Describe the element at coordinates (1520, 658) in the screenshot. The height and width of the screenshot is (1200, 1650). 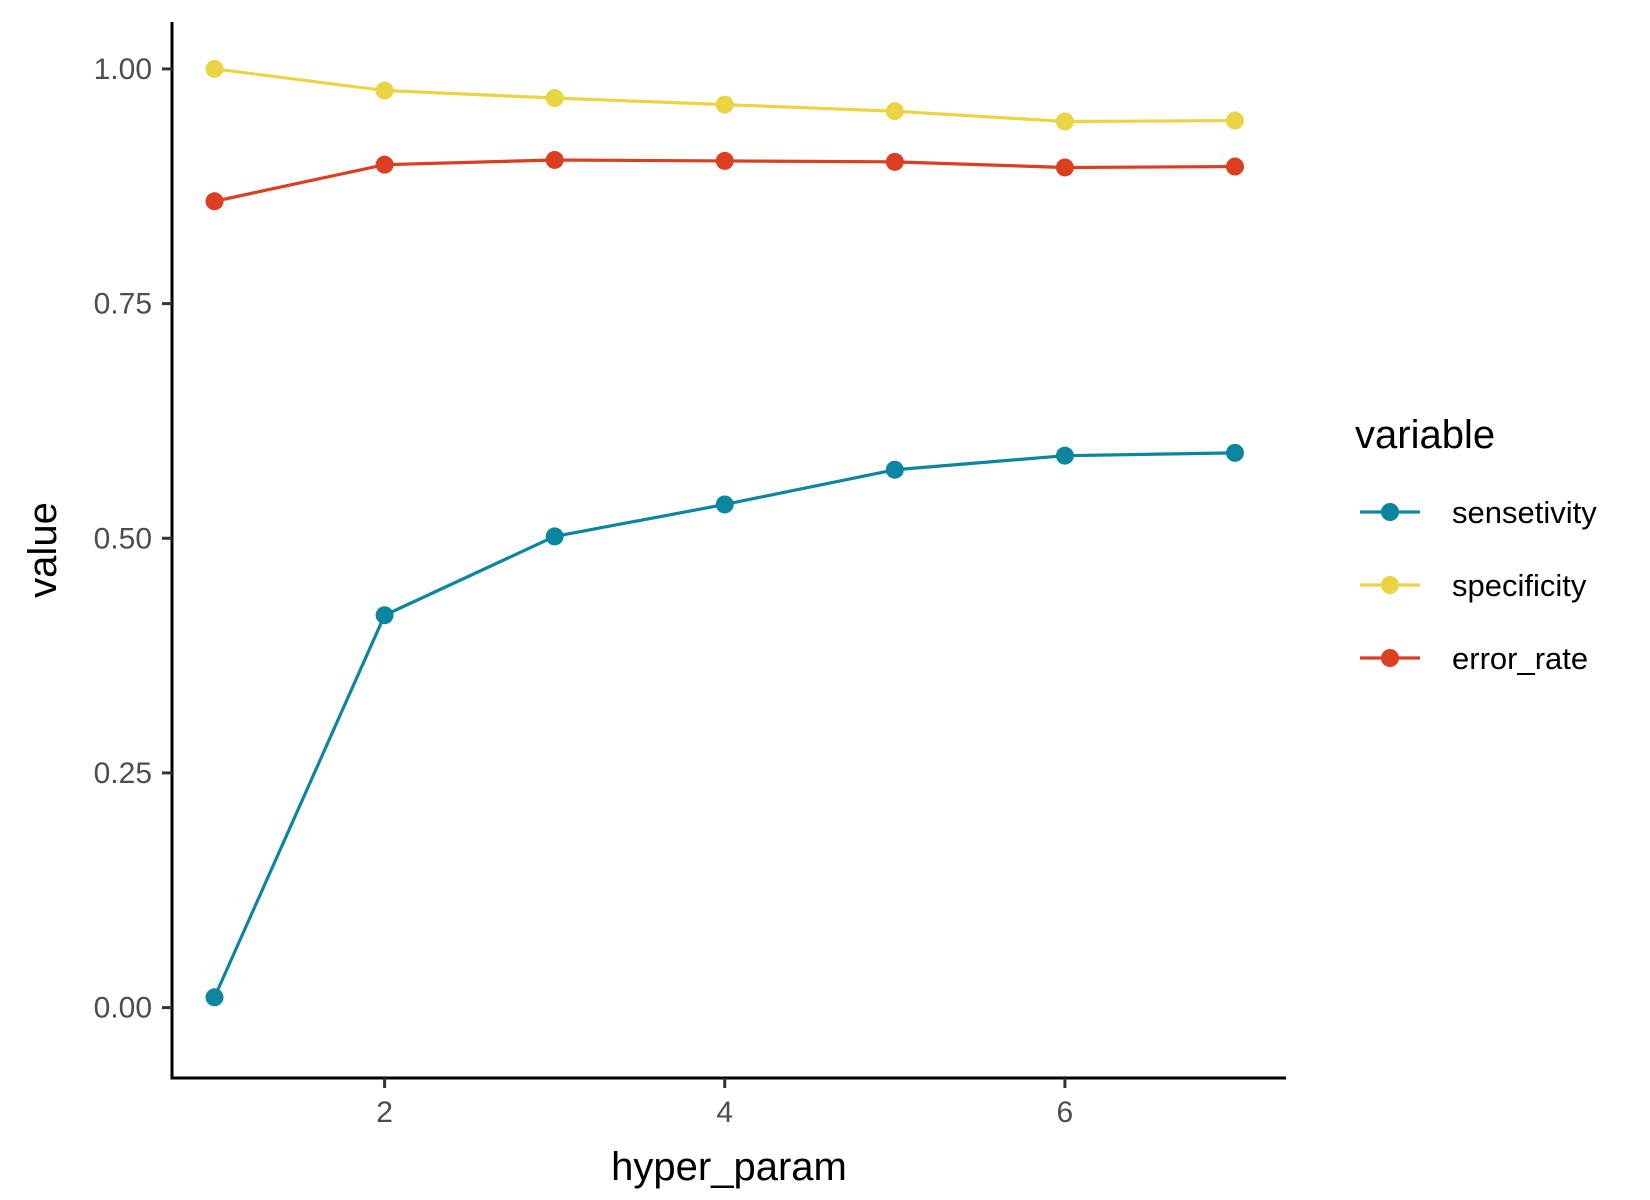
I see `legend-label: error_rate` at that location.